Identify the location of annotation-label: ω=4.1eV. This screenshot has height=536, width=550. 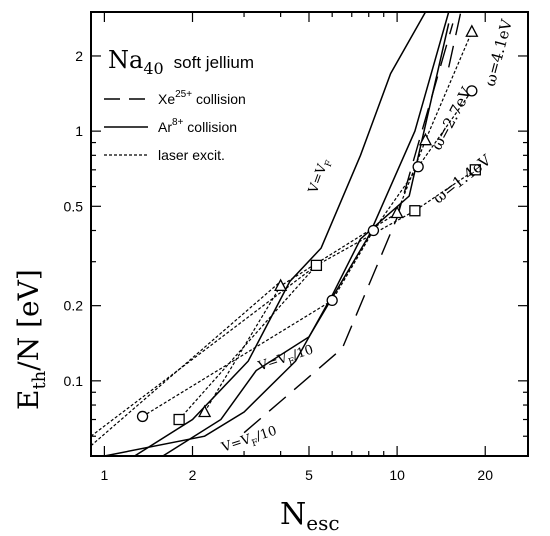
(498, 52).